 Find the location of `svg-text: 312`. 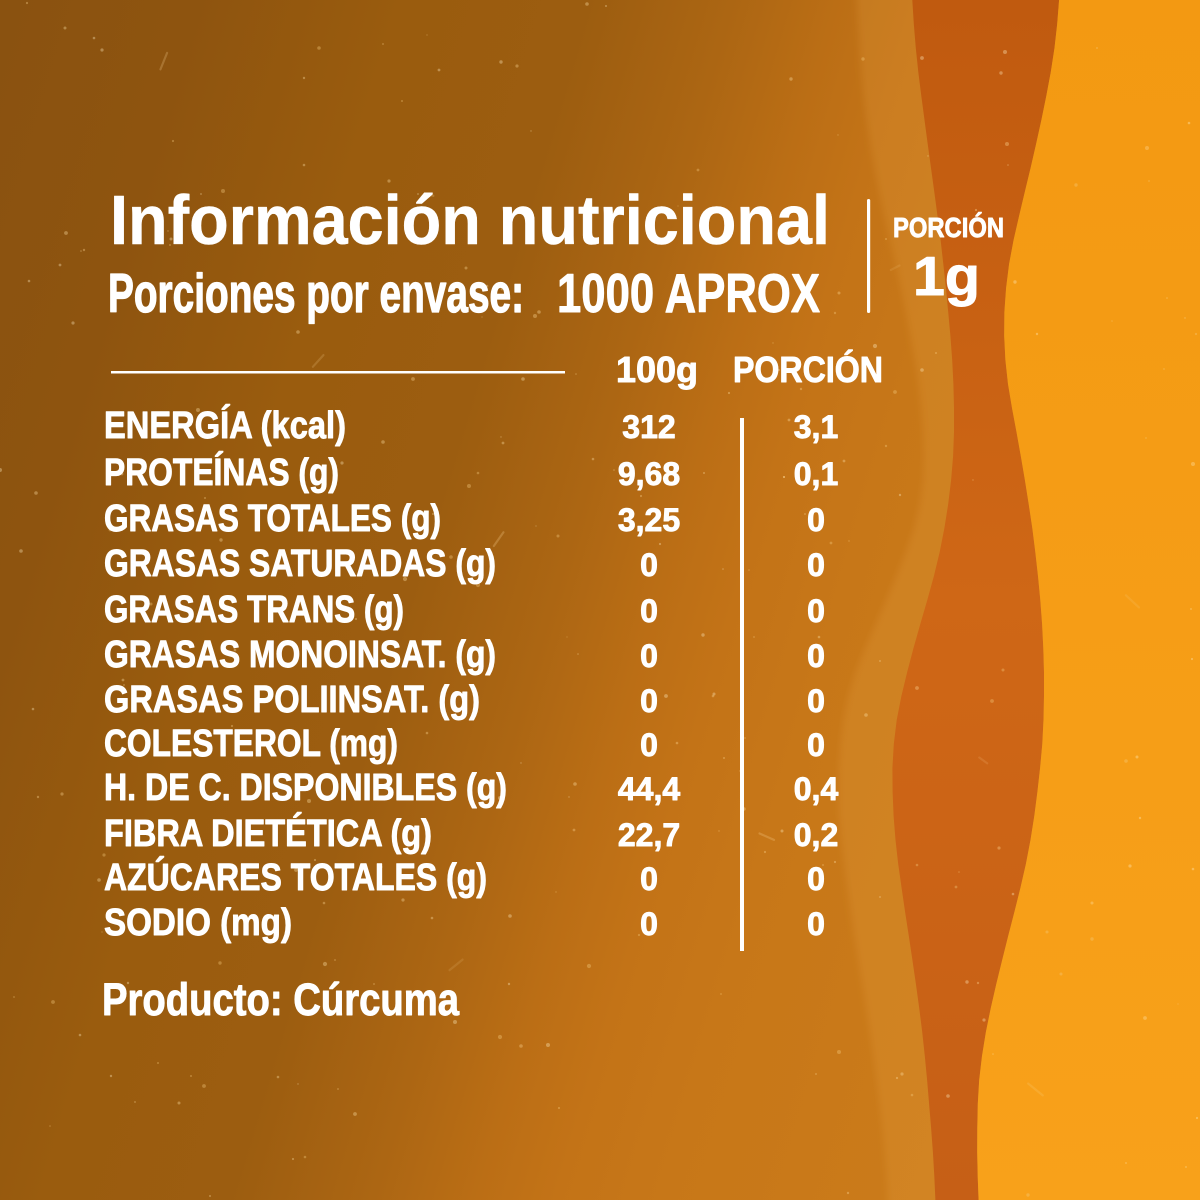

svg-text: 312 is located at coordinates (648, 427).